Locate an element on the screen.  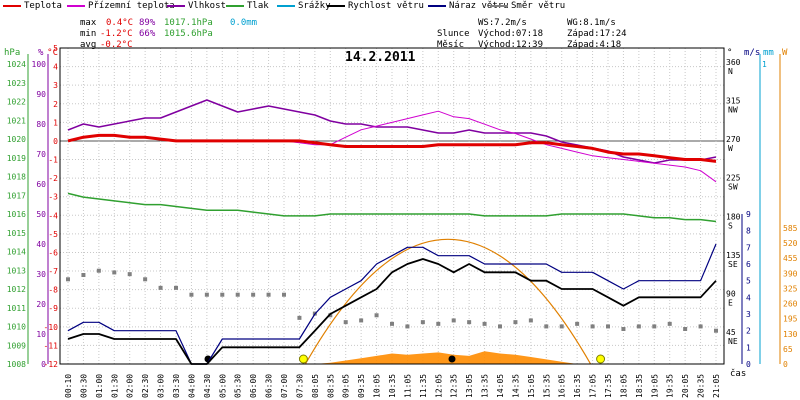
x-tick-label: 13:35 is located at coordinates (485, 386).